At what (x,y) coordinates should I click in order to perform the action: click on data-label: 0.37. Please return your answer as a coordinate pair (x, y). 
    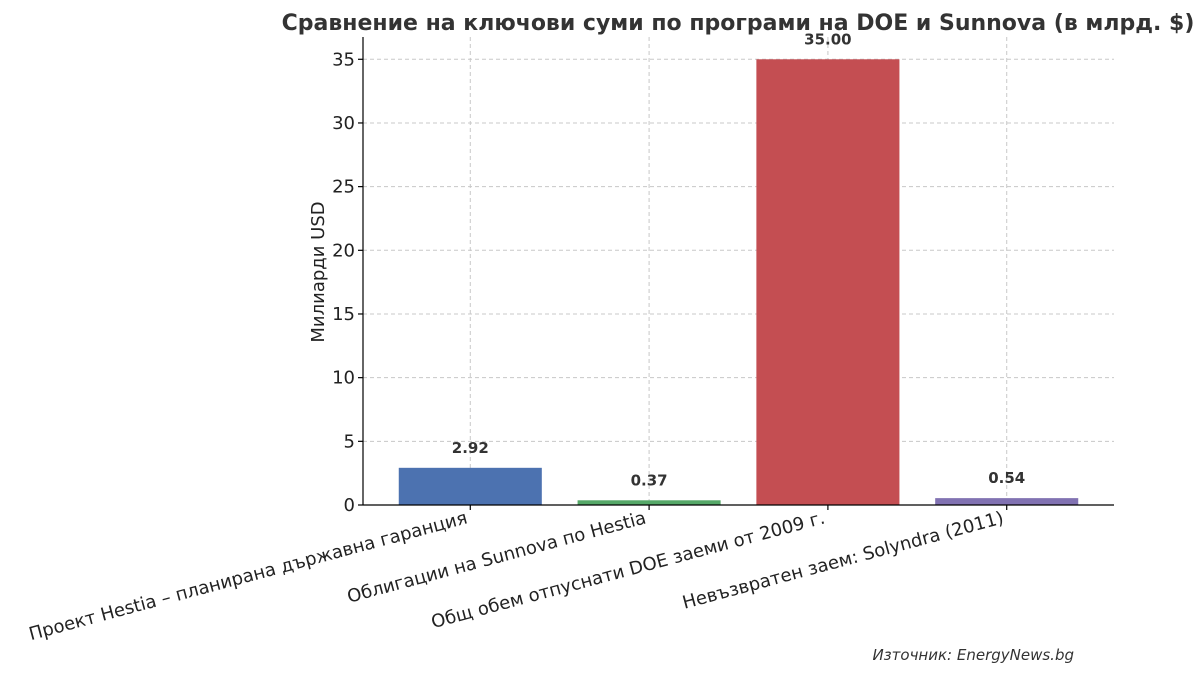
    Looking at the image, I should click on (649, 480).